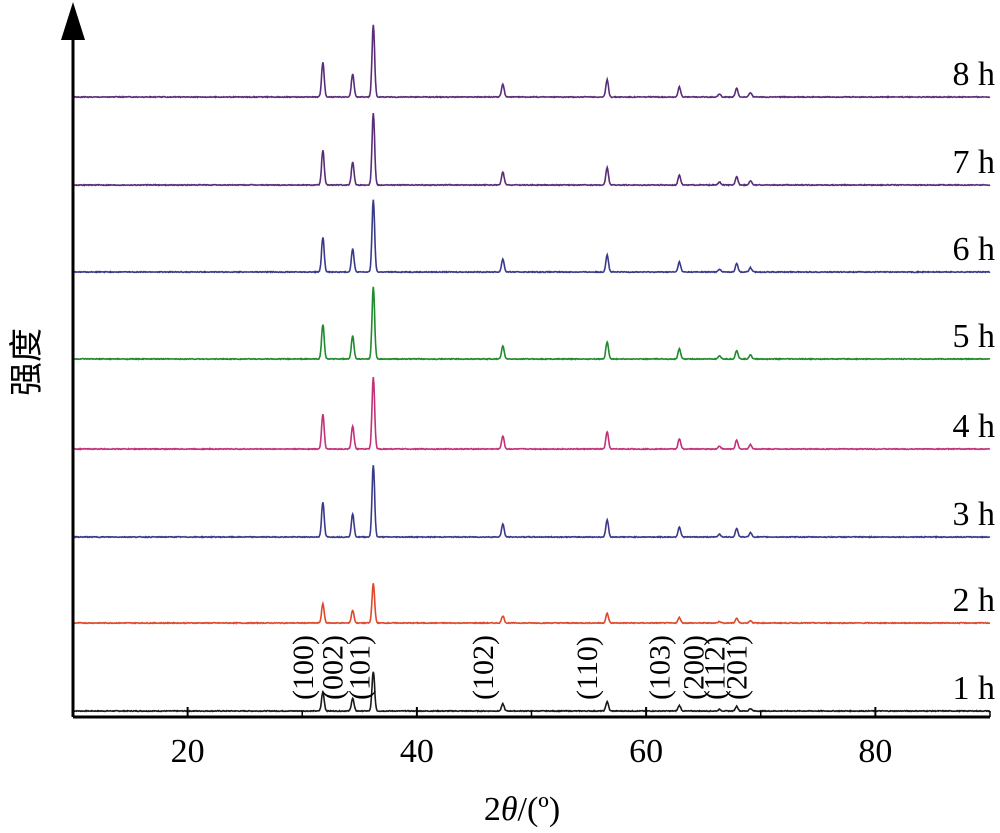 The width and height of the screenshot is (1000, 833). Describe the element at coordinates (974, 514) in the screenshot. I see `series-label-3: 3 h` at that location.